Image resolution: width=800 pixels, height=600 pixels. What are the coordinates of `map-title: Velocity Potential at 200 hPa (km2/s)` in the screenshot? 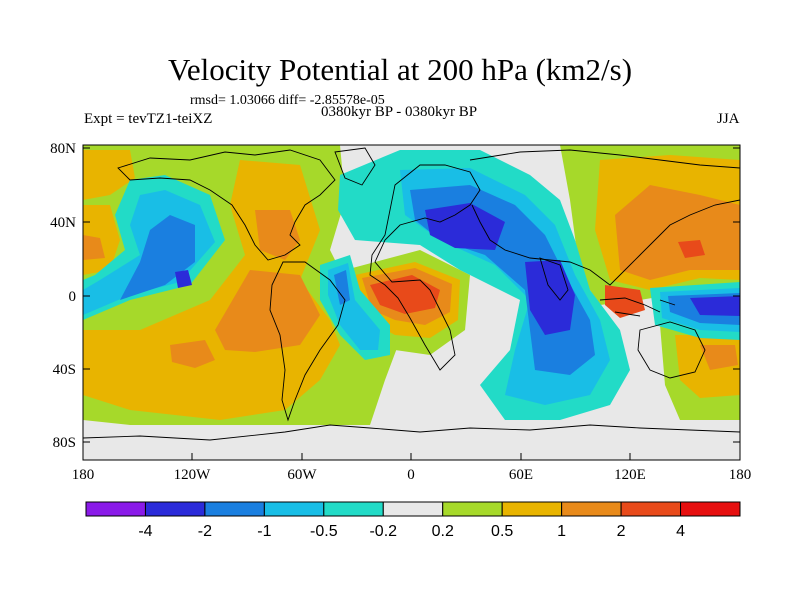 It's located at (400, 69).